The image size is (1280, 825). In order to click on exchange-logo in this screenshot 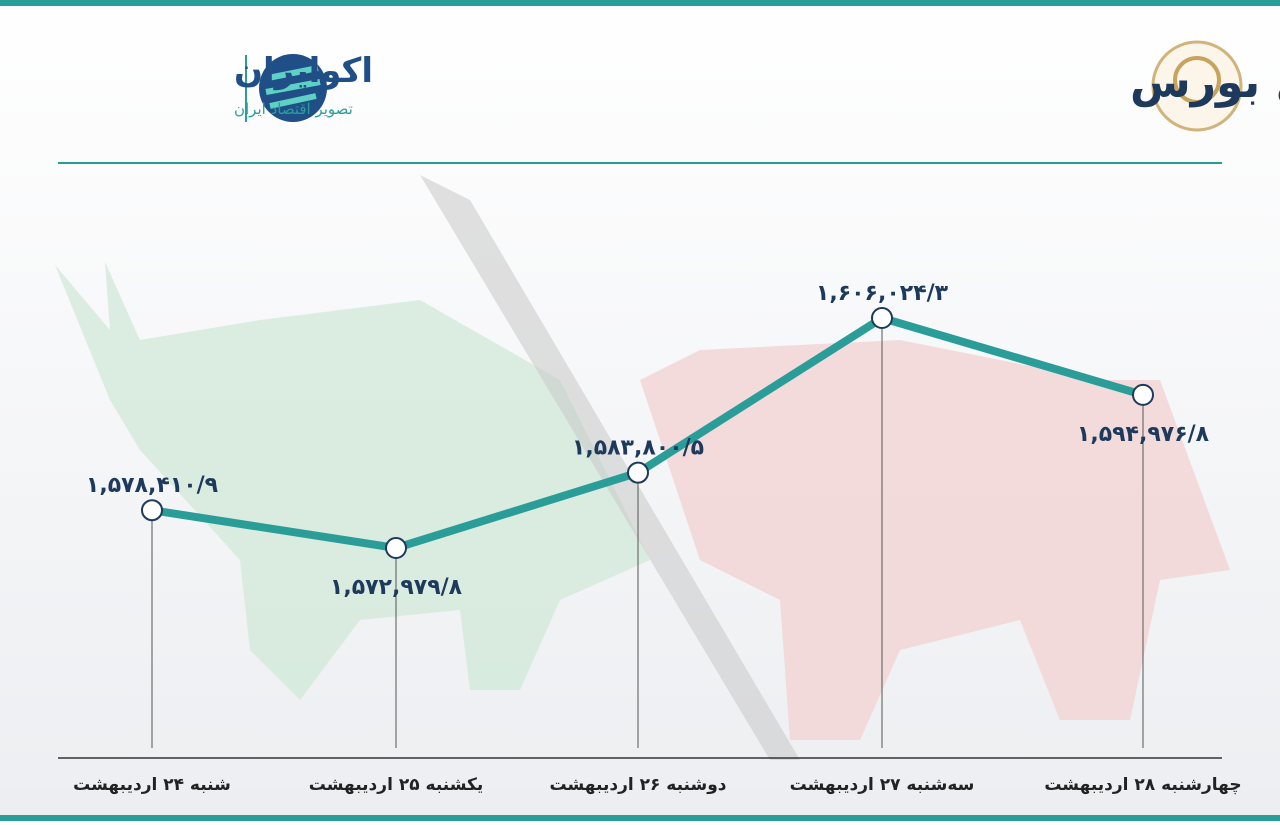, I will do `click(1197, 86)`.